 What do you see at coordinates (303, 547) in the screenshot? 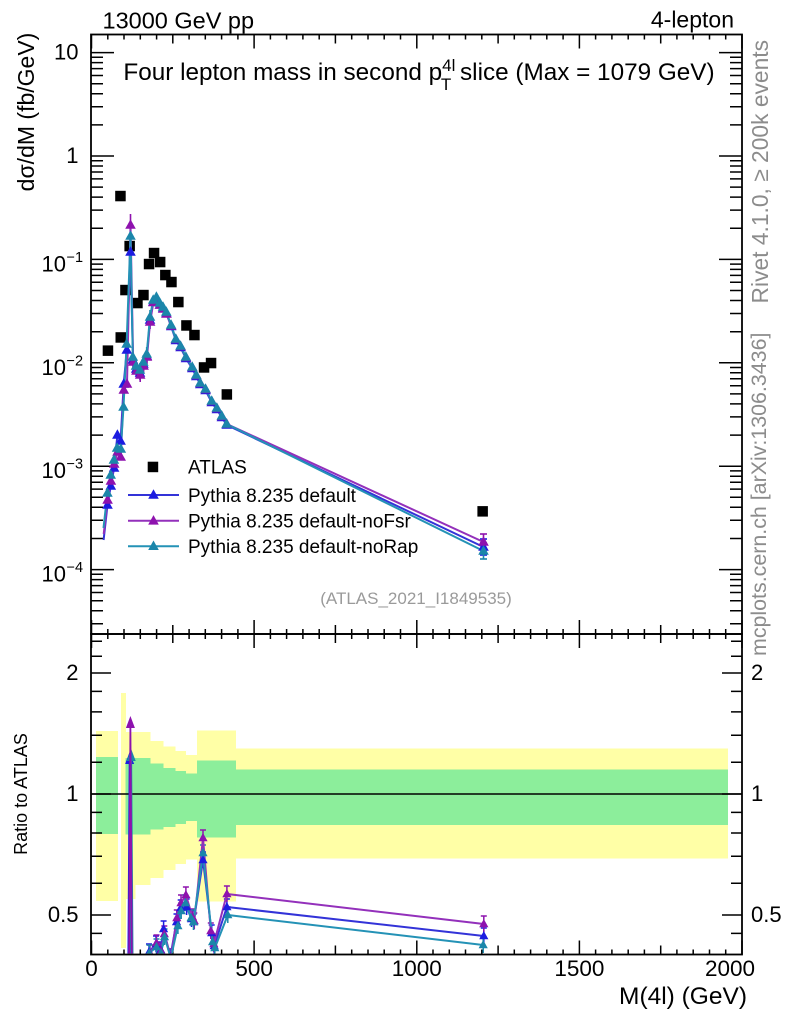
I see `svg-text: Pythia 8.235 default-noRap` at bounding box center [303, 547].